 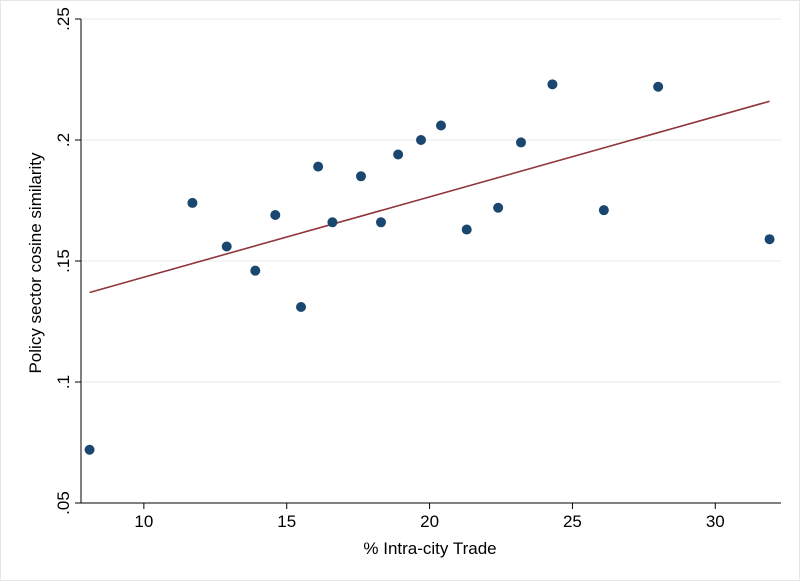 I want to click on y-tick-label: .2, so click(x=63, y=140).